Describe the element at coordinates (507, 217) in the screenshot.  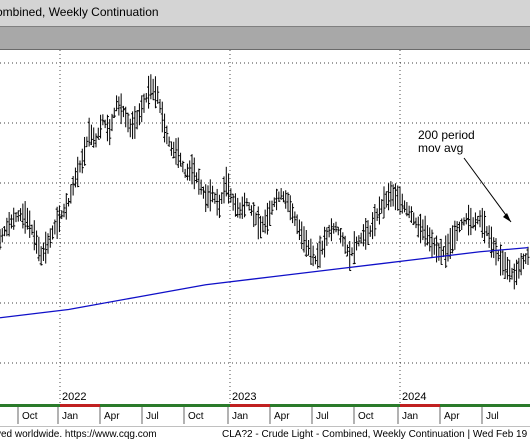
I see `annotation-arrow-head` at that location.